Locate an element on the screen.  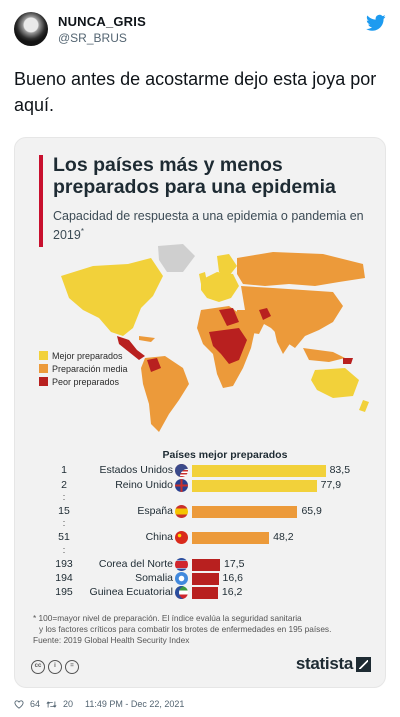
statista-logo: statista is located at coordinates (333, 664).